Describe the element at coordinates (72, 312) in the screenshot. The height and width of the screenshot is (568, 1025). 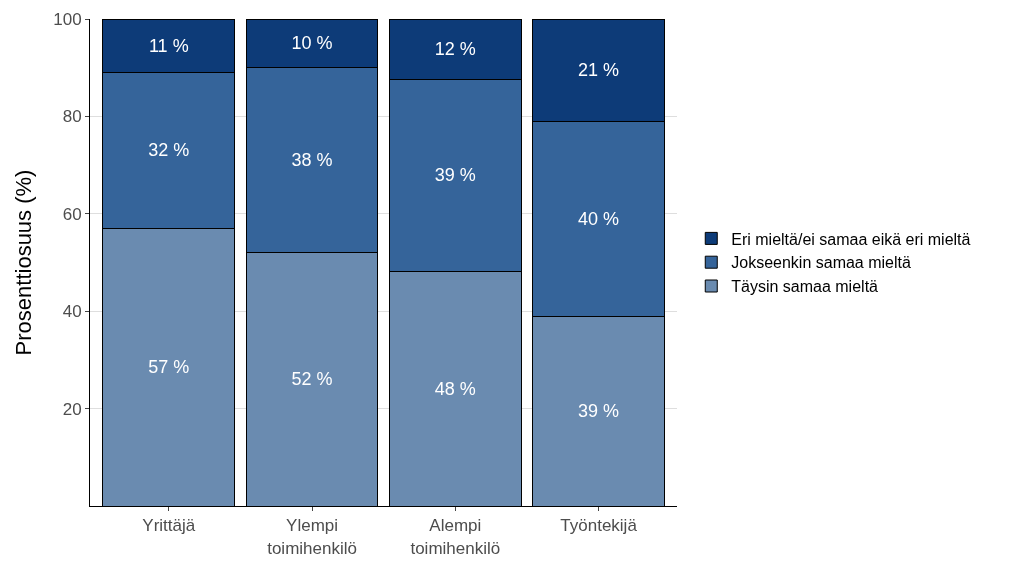
I see `y-tick-label: 40` at that location.